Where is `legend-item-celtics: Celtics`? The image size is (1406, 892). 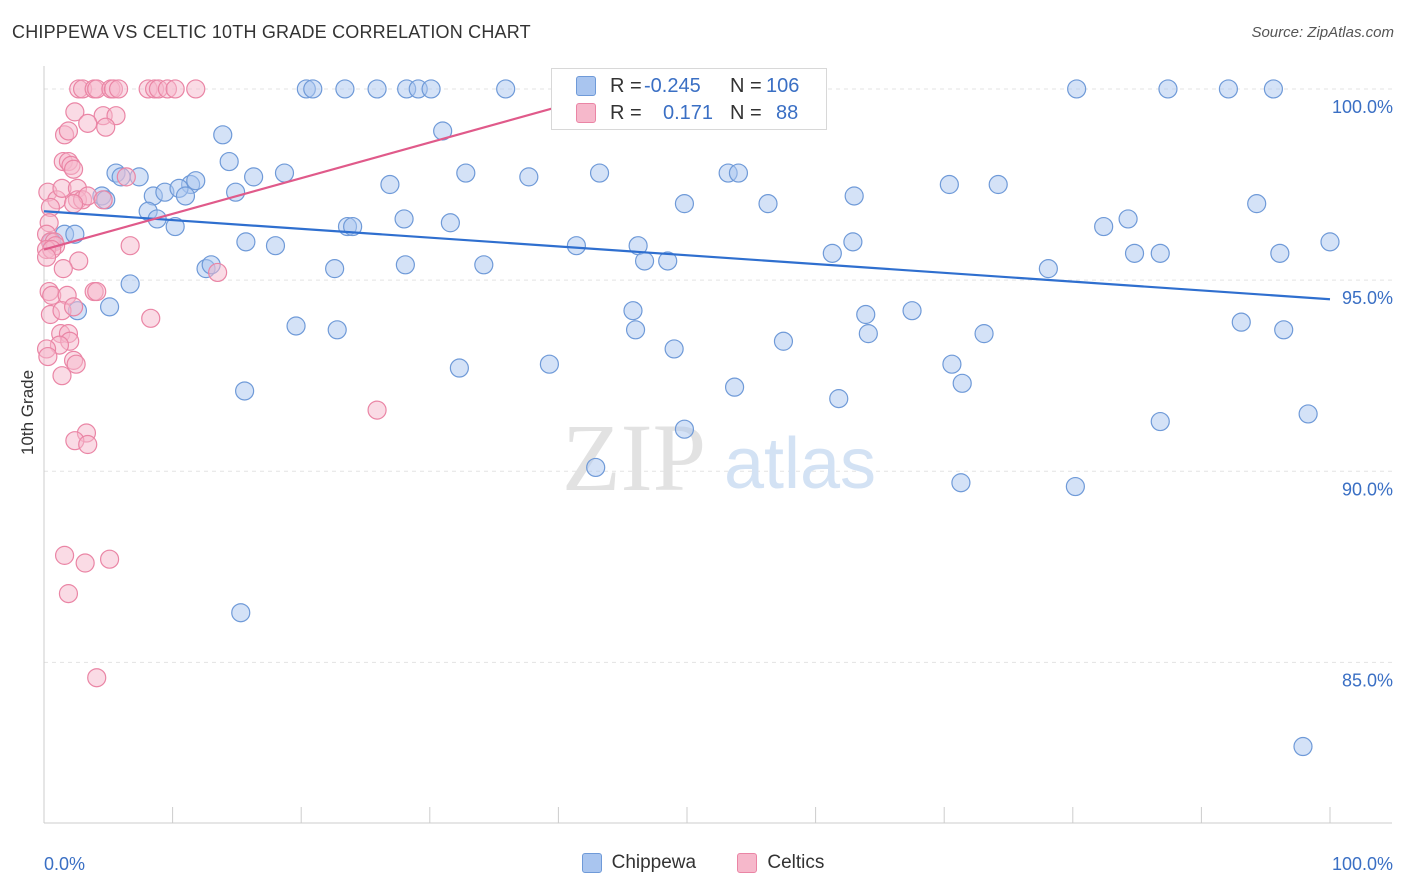
legend-item-celtics: Celtics is located at coordinates (780, 863).